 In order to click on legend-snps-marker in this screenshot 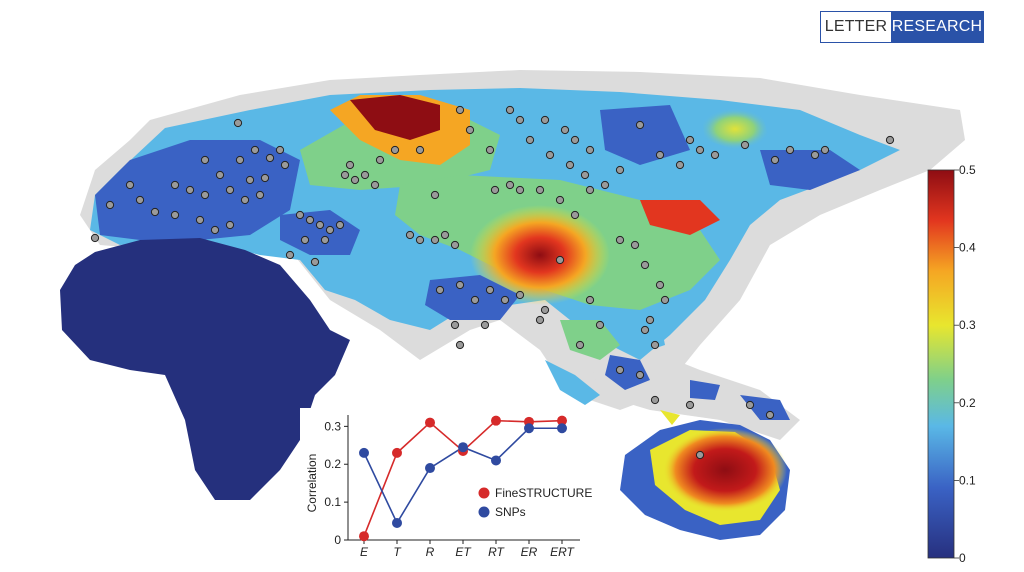, I will do `click(484, 512)`.